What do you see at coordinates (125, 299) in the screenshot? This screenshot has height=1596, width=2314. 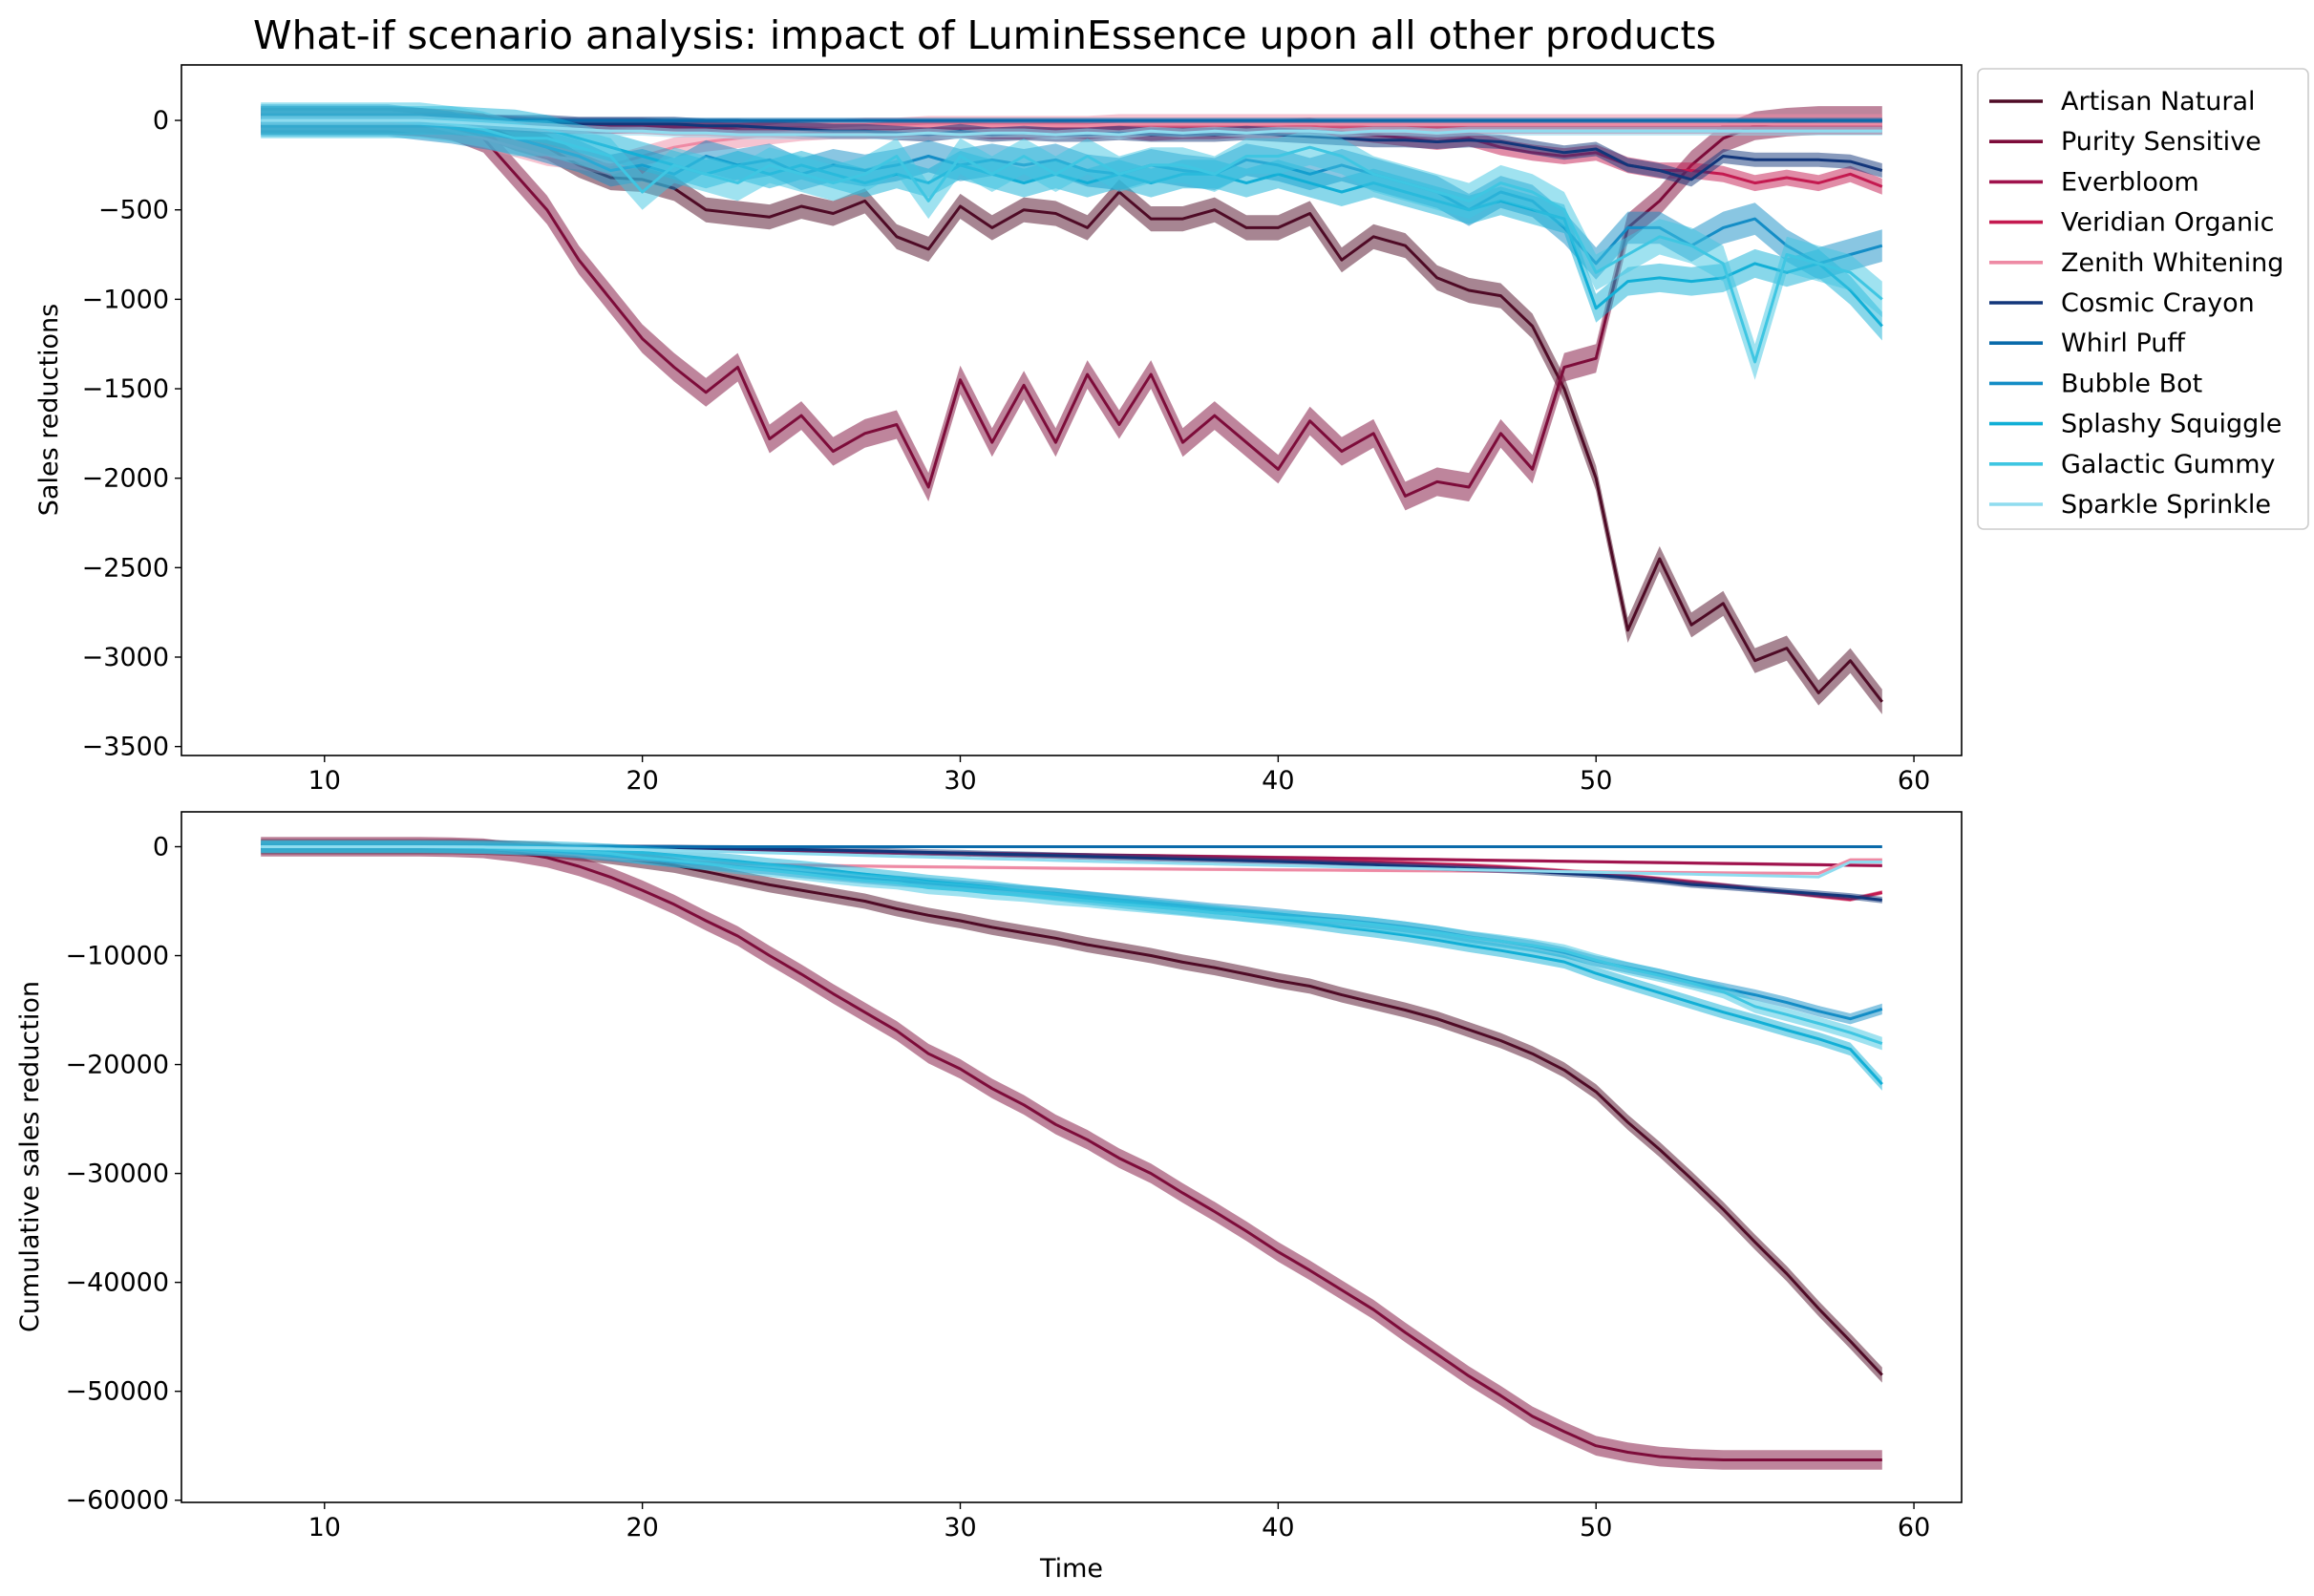 I see `y-tick-label: −1000` at bounding box center [125, 299].